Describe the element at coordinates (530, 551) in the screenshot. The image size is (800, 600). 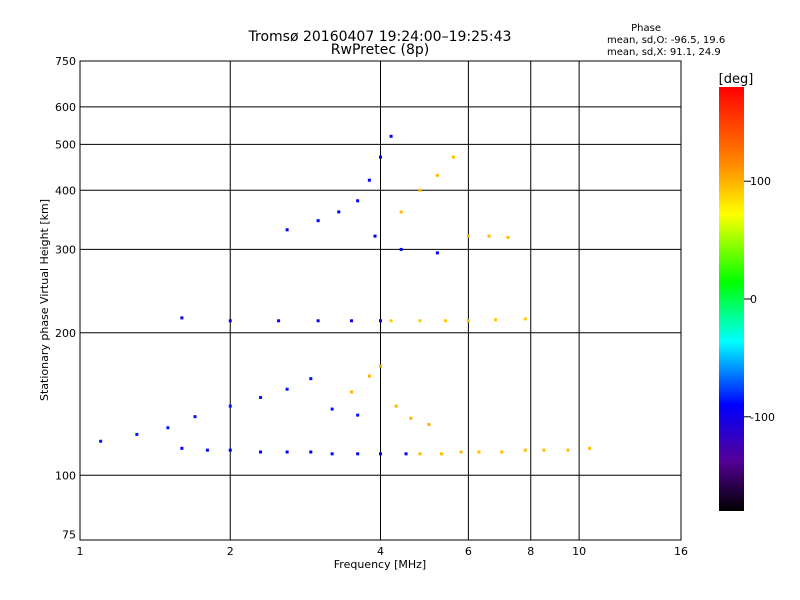
I see `x-tick-label: 8` at that location.